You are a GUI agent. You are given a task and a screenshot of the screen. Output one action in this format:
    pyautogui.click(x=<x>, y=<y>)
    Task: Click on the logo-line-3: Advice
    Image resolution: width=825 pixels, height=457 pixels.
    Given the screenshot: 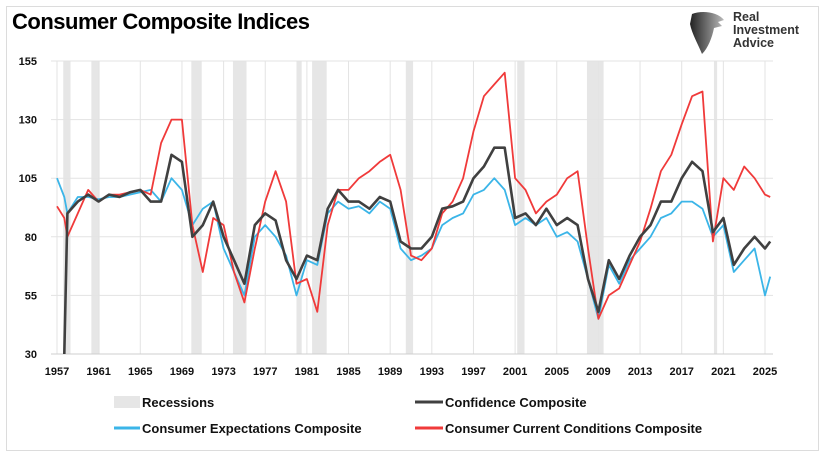 What is the action you would take?
    pyautogui.click(x=753, y=43)
    